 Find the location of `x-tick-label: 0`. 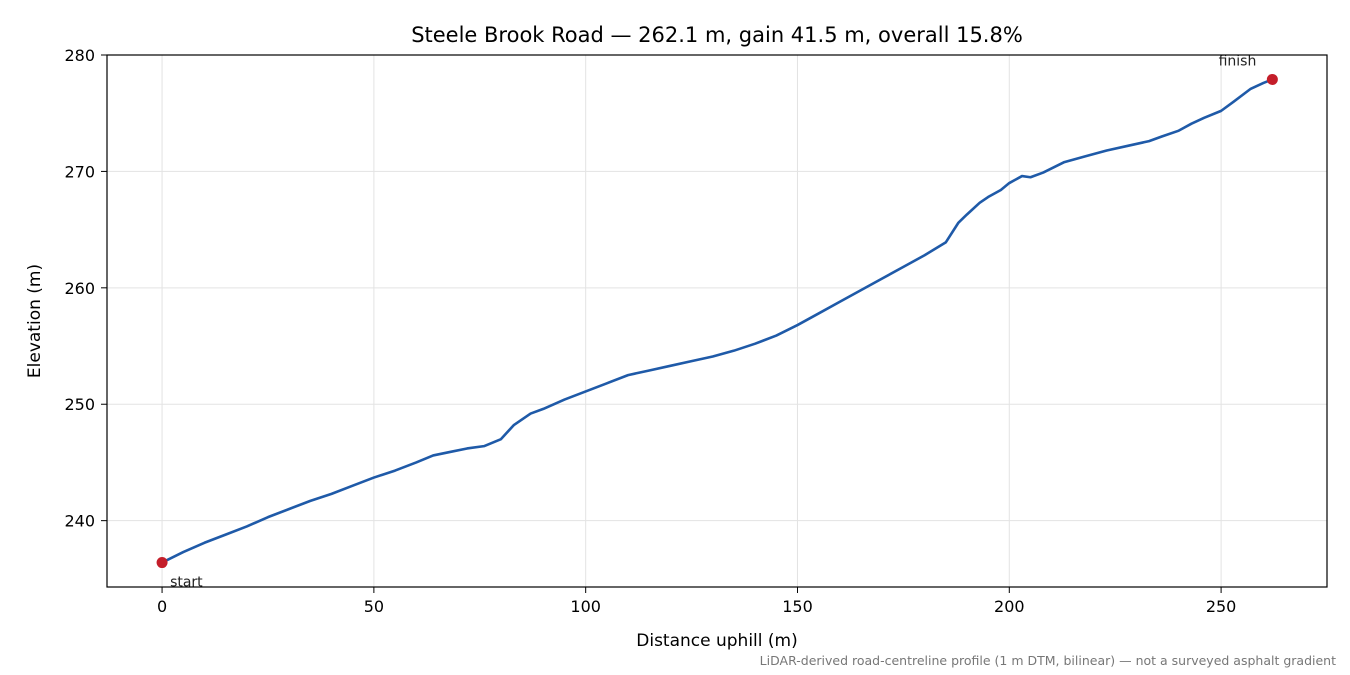

x-tick-label: 0 is located at coordinates (162, 606).